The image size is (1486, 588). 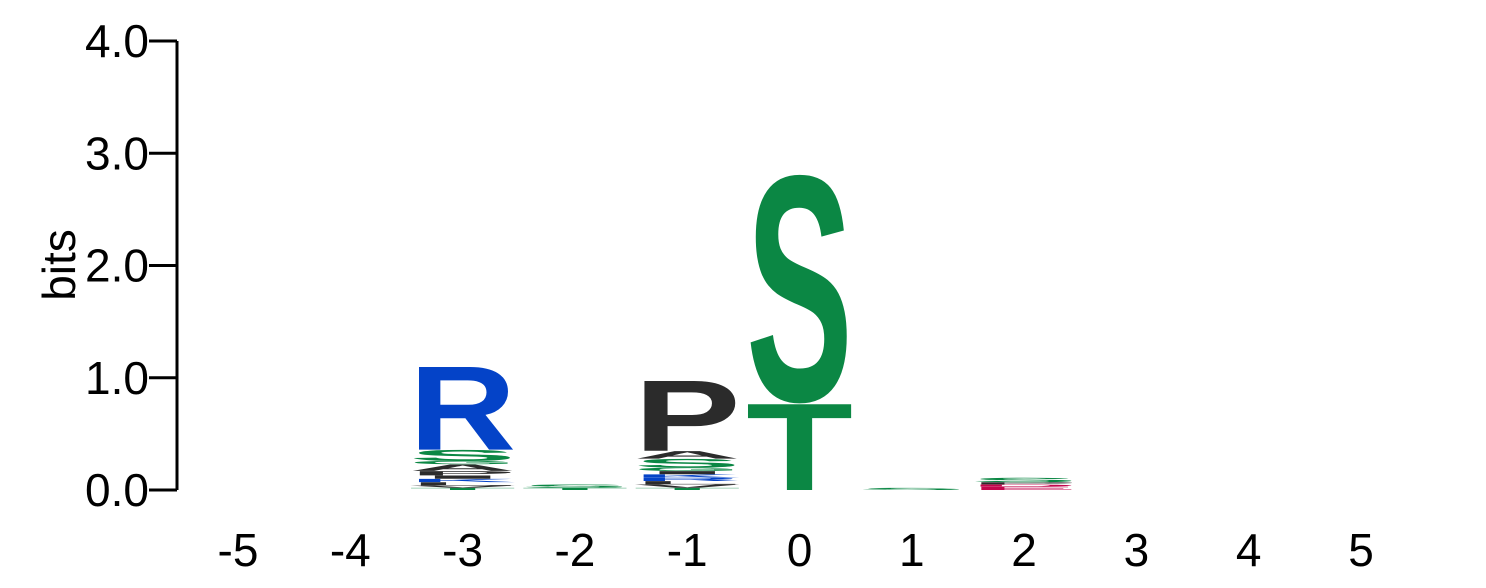 I want to click on x-tick-label: -5, so click(x=238, y=550).